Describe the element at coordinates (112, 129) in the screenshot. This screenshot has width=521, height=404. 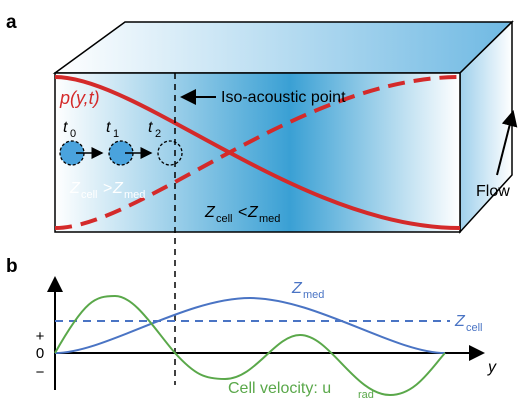
I see `time-label-t1: t 1` at that location.